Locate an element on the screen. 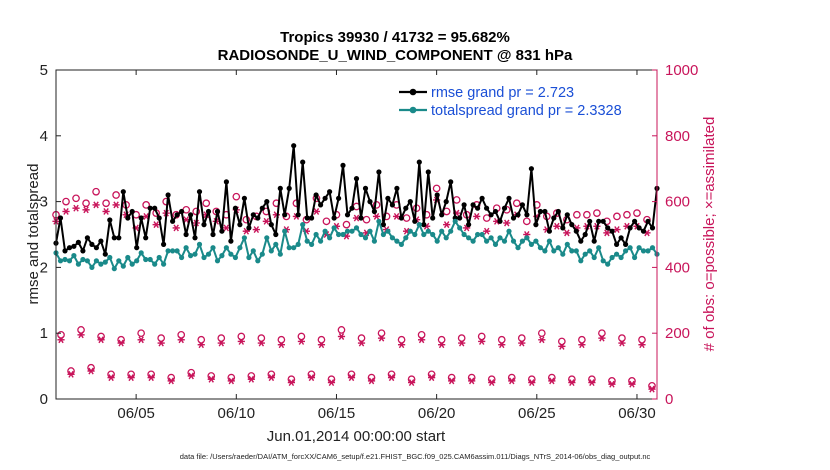 The height and width of the screenshot is (470, 830). chart-title: Tropics 39930 / 41732 = 95.682% is located at coordinates (395, 37).